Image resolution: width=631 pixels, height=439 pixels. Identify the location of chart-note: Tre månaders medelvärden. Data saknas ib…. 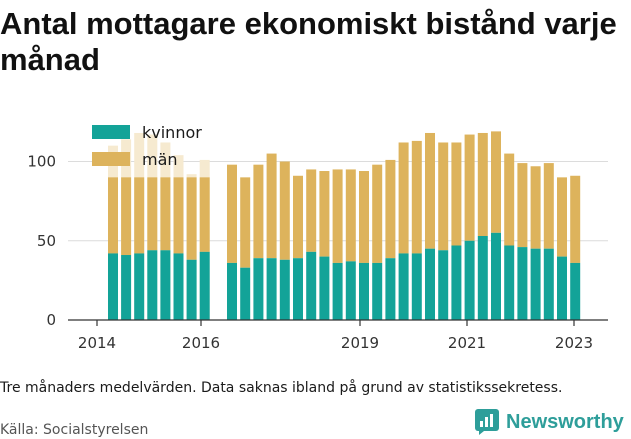
(281, 388).